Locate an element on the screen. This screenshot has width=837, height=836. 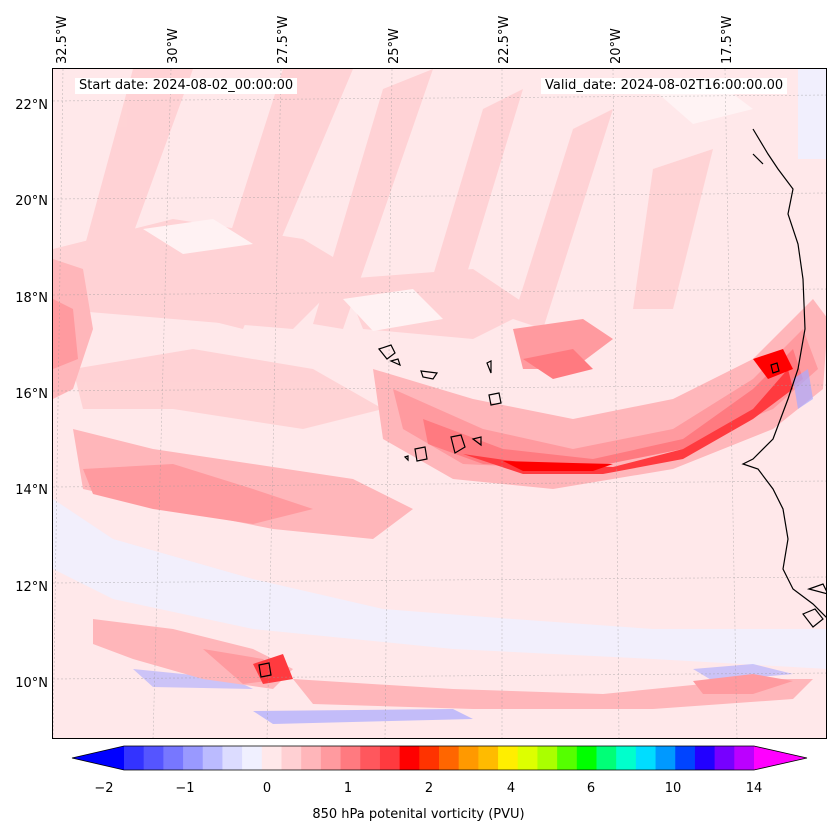
colorbar-cells is located at coordinates (439, 758).